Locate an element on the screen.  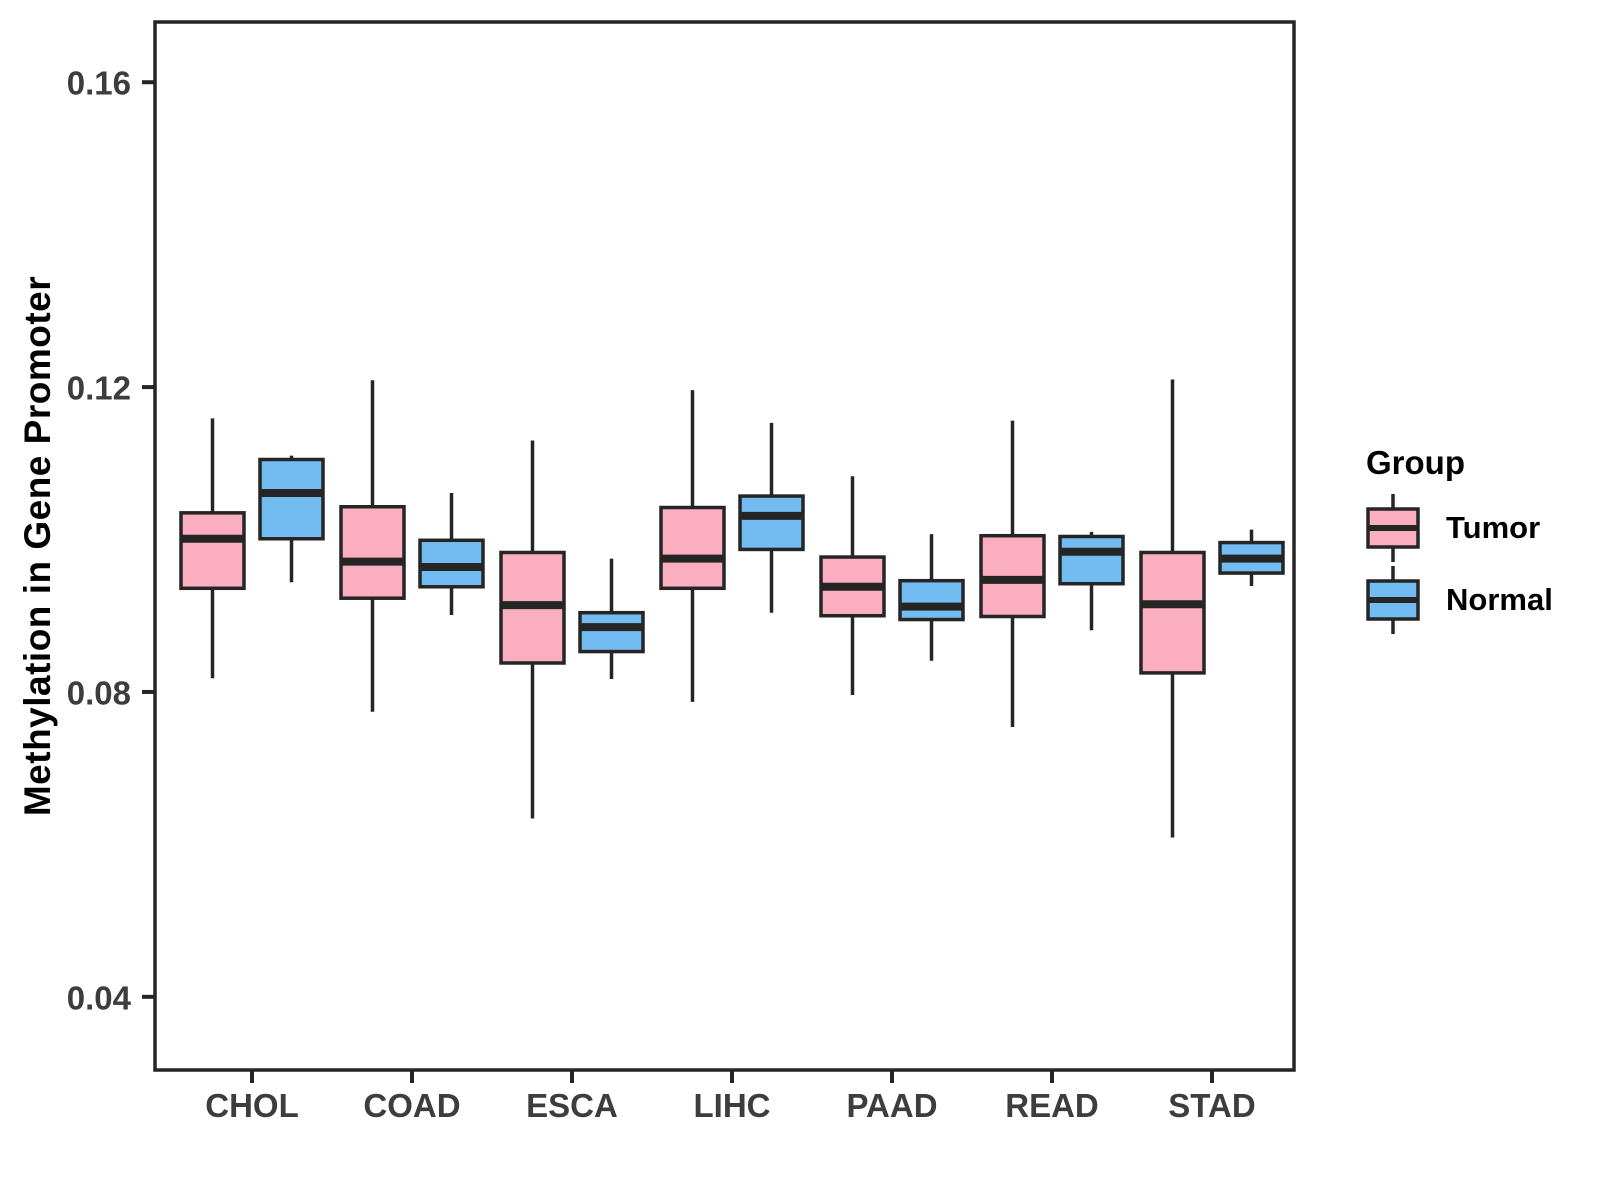
x-axis-tick-label: LIHC is located at coordinates (732, 1105).